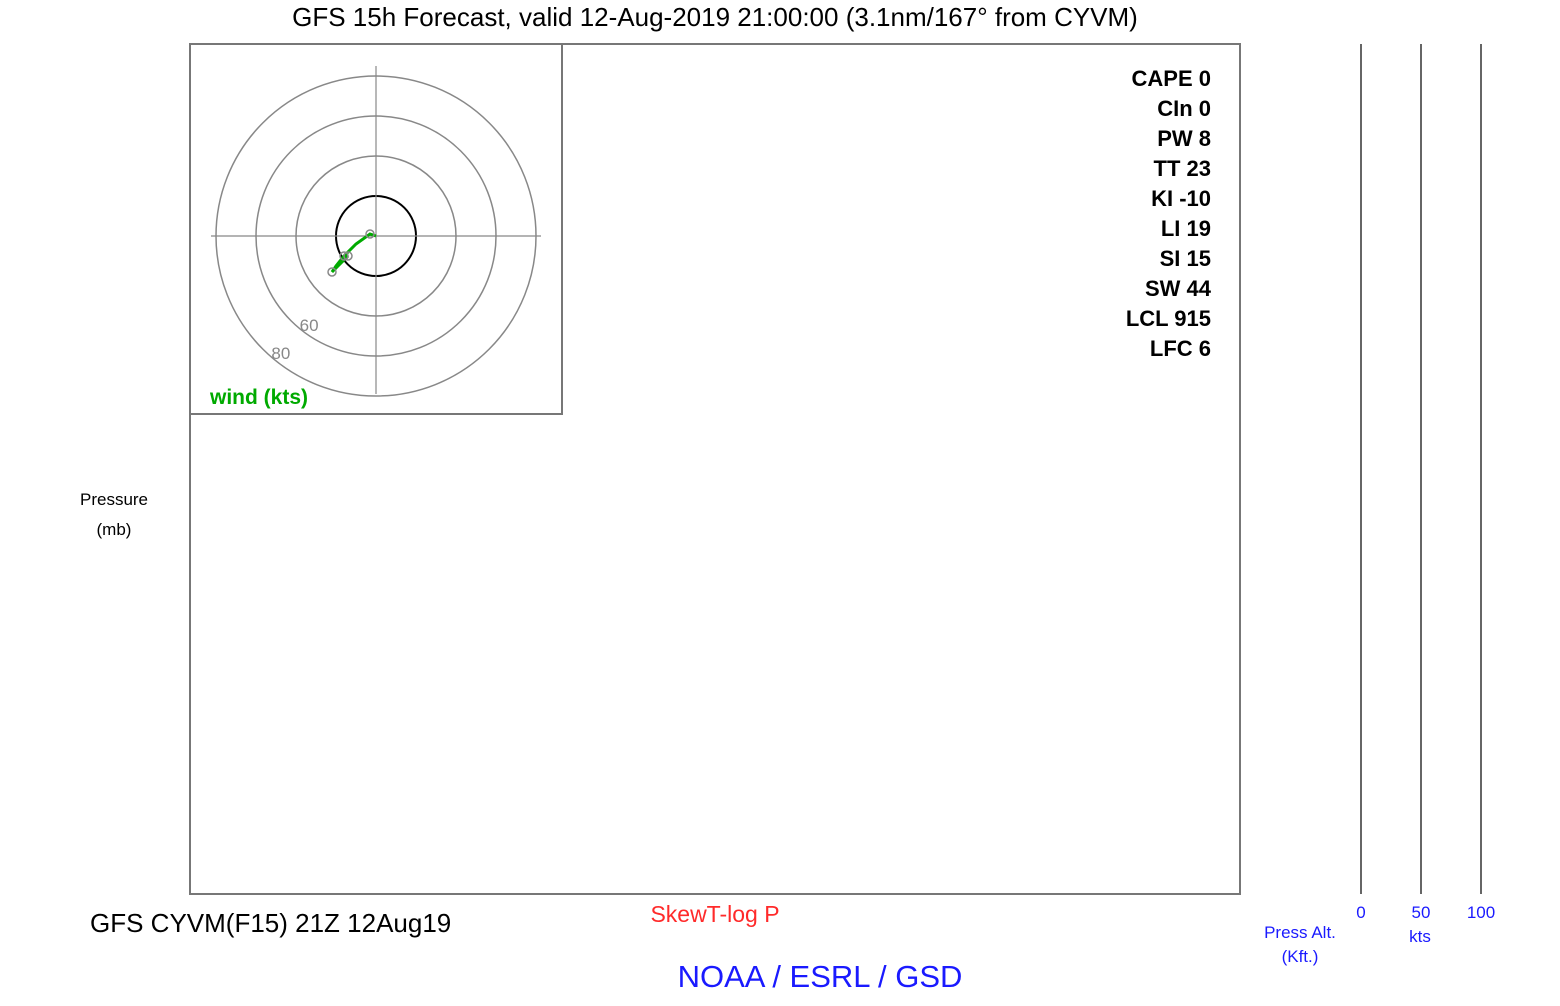 Image resolution: width=1560 pixels, height=1006 pixels. Describe the element at coordinates (280, 353) in the screenshot. I see `hodograph-ring-label: 80` at that location.